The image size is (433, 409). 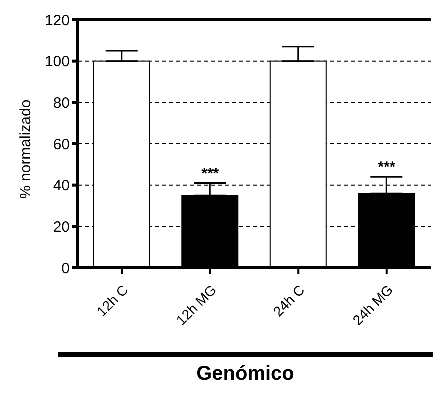 What do you see at coordinates (196, 305) in the screenshot?
I see `x-tick-label: 12h MG` at bounding box center [196, 305].